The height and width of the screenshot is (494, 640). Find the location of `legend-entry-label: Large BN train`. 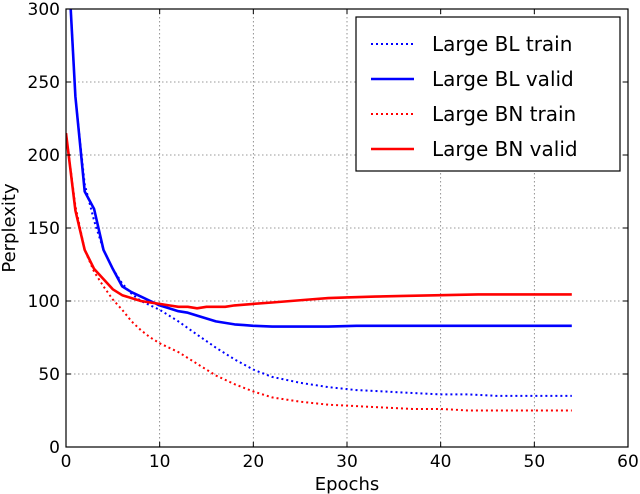

legend-entry-label: Large BN train is located at coordinates (504, 114).